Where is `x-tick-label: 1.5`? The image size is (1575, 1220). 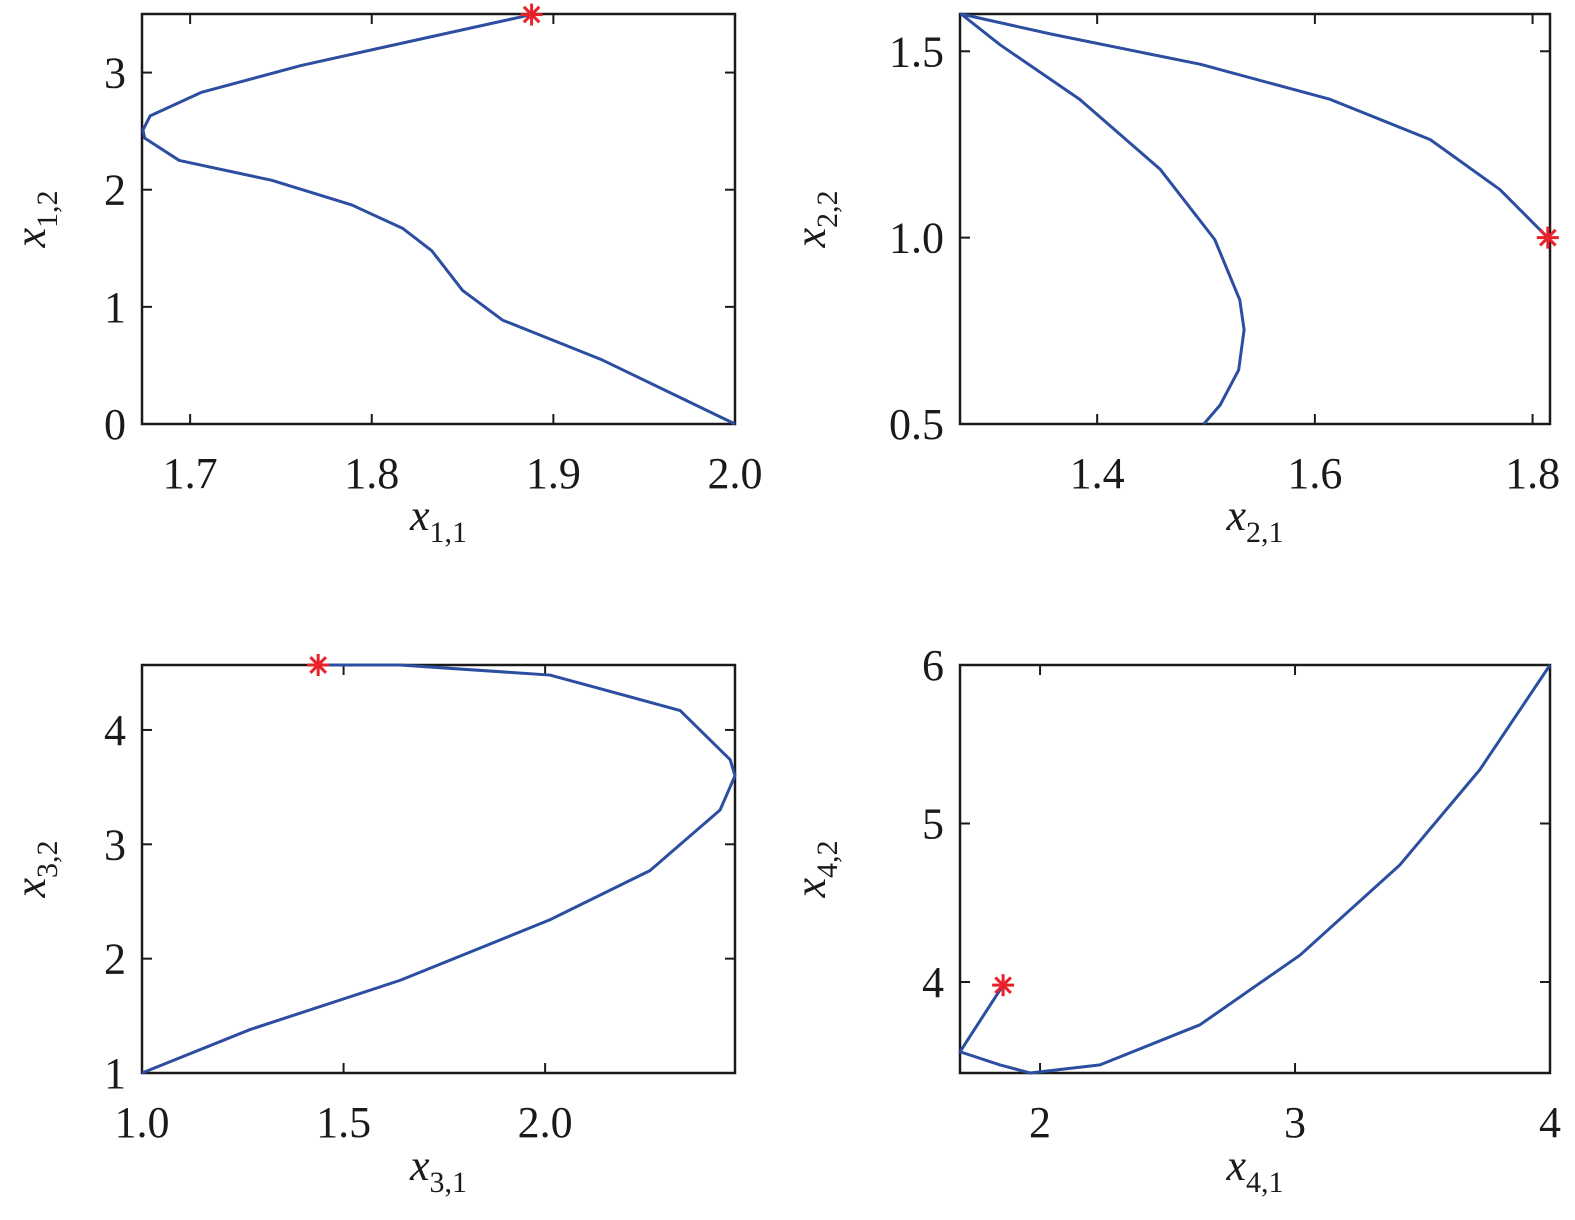 x-tick-label: 1.5 is located at coordinates (343, 1122).